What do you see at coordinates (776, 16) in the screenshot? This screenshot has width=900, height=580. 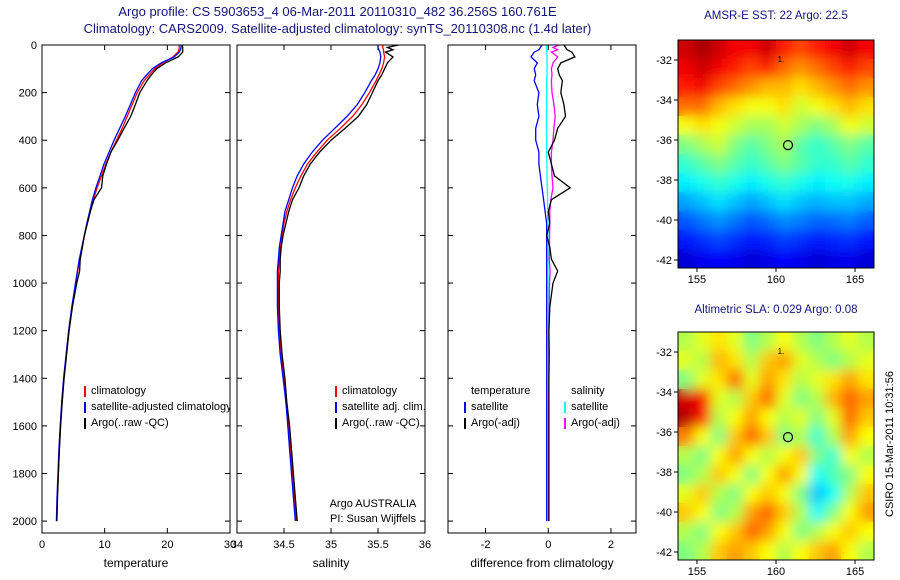 I see `sst-map-title: AMSR-E SST: 22 Argo: 22.5` at bounding box center [776, 16].